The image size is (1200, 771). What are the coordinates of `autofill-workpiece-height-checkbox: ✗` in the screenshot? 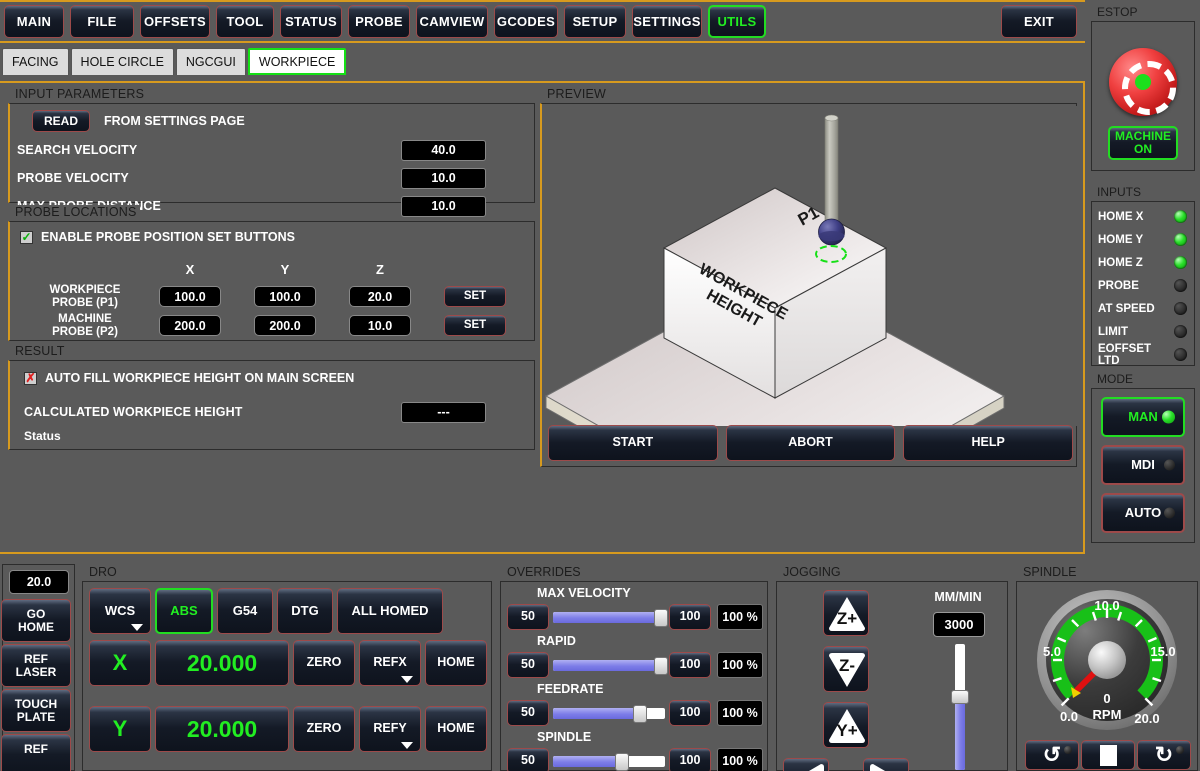 It's located at (30, 378).